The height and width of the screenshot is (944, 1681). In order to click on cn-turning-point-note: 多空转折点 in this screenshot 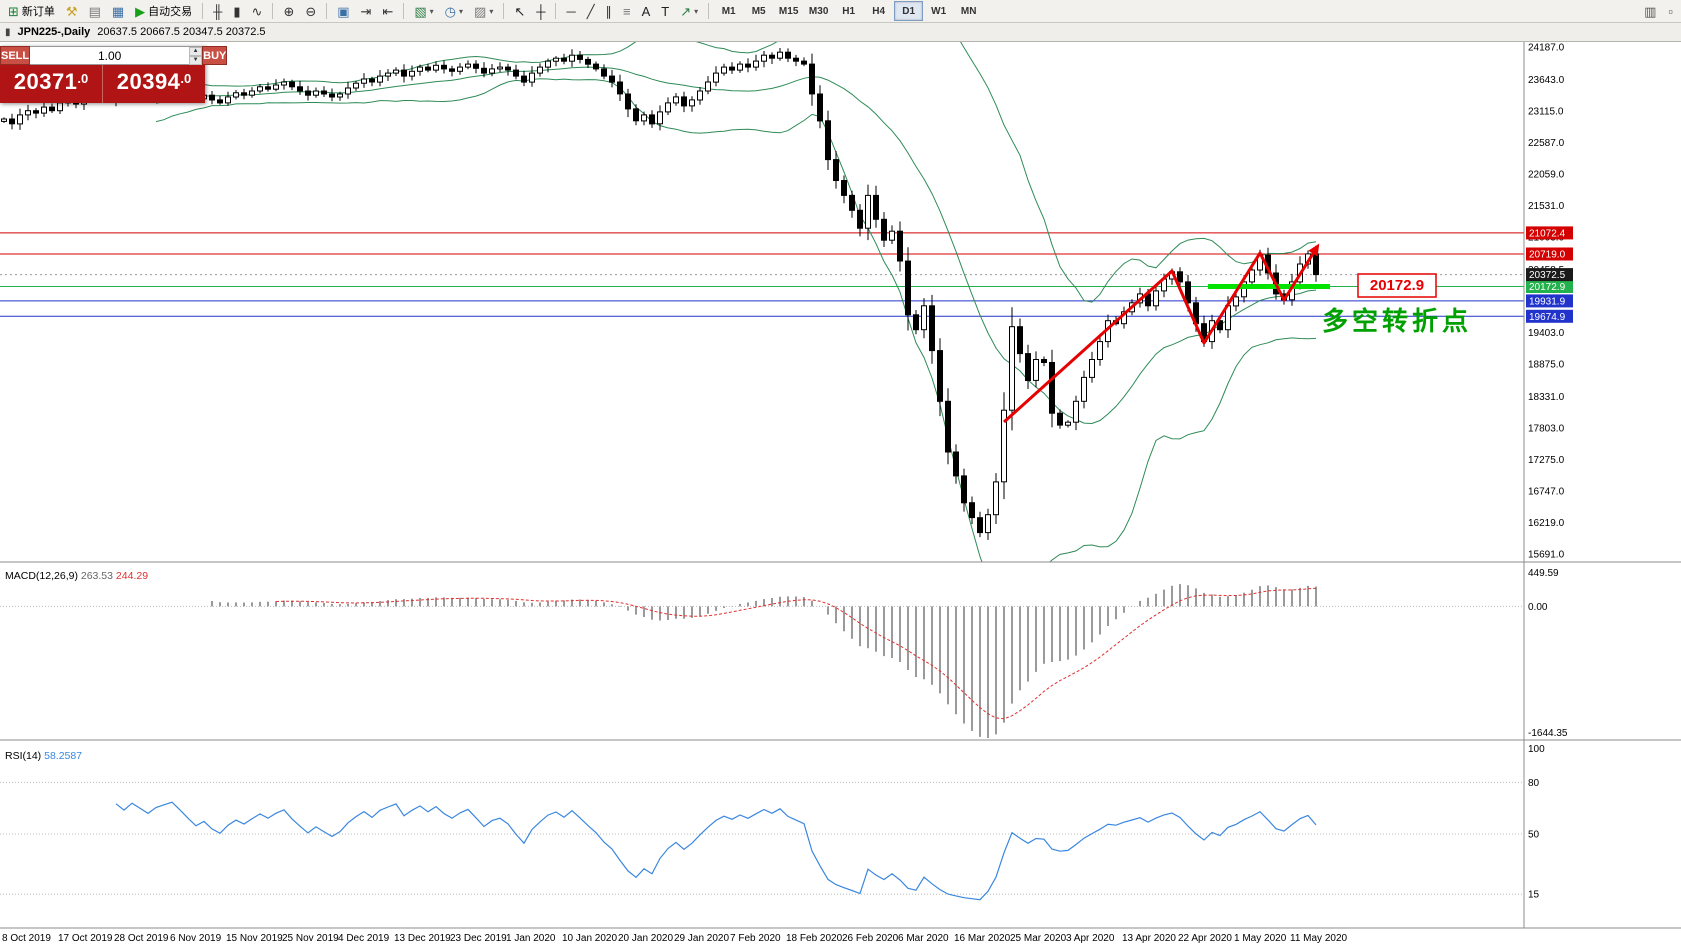, I will do `click(1397, 321)`.